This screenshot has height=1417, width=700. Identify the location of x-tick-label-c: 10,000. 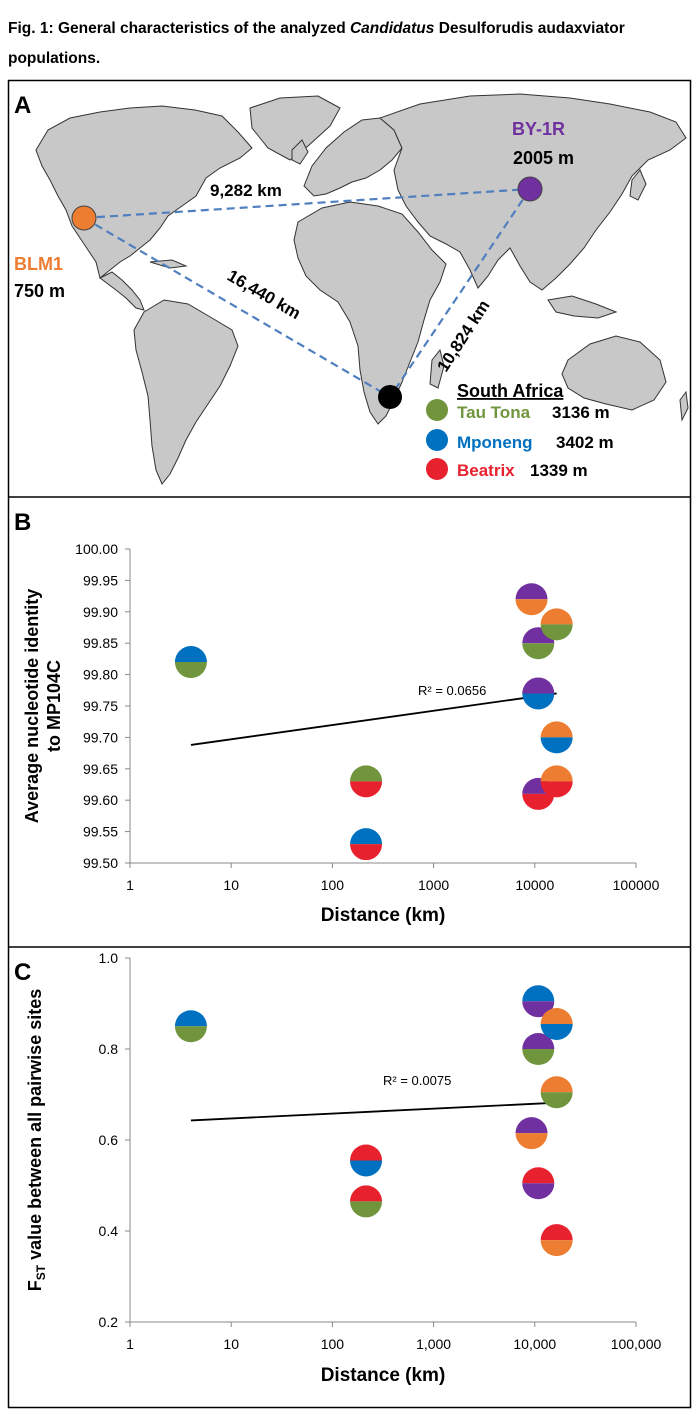
(534, 1344).